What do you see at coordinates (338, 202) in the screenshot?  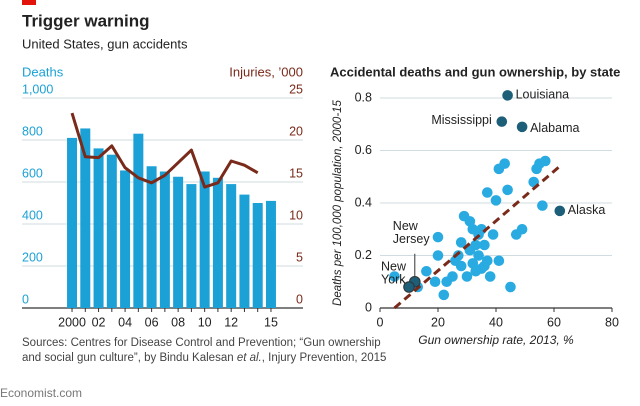 I see `y-axis-label: Deaths per 100,000 population, 2000-15` at bounding box center [338, 202].